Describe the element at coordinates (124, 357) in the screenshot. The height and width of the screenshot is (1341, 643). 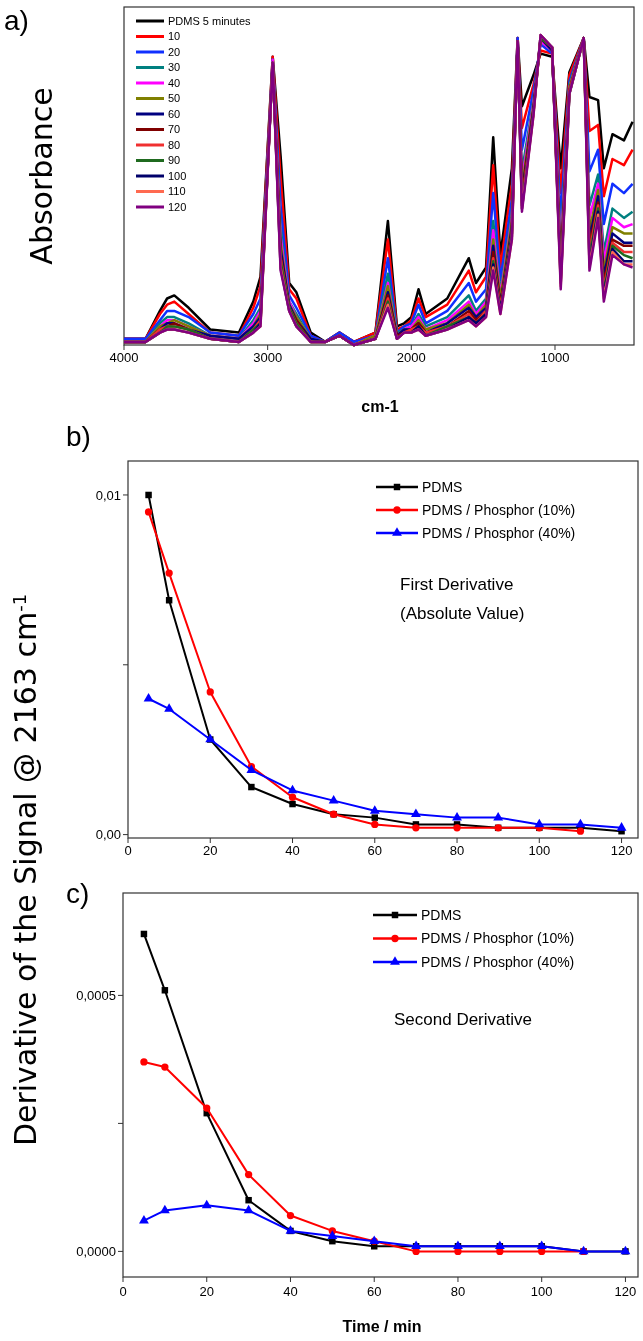
I see `x-tick-label: 4000` at that location.